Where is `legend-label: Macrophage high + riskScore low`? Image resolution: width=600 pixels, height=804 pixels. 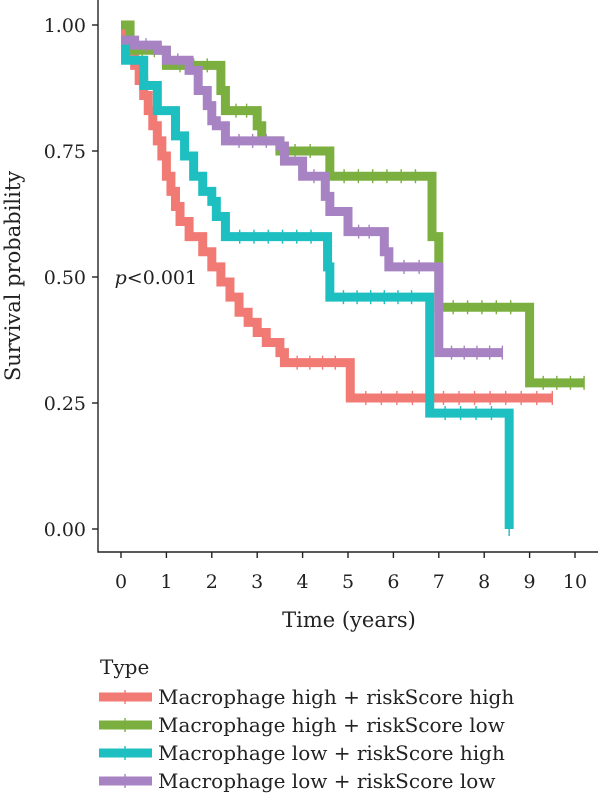
legend-label: Macrophage high + riskScore low is located at coordinates (331, 725).